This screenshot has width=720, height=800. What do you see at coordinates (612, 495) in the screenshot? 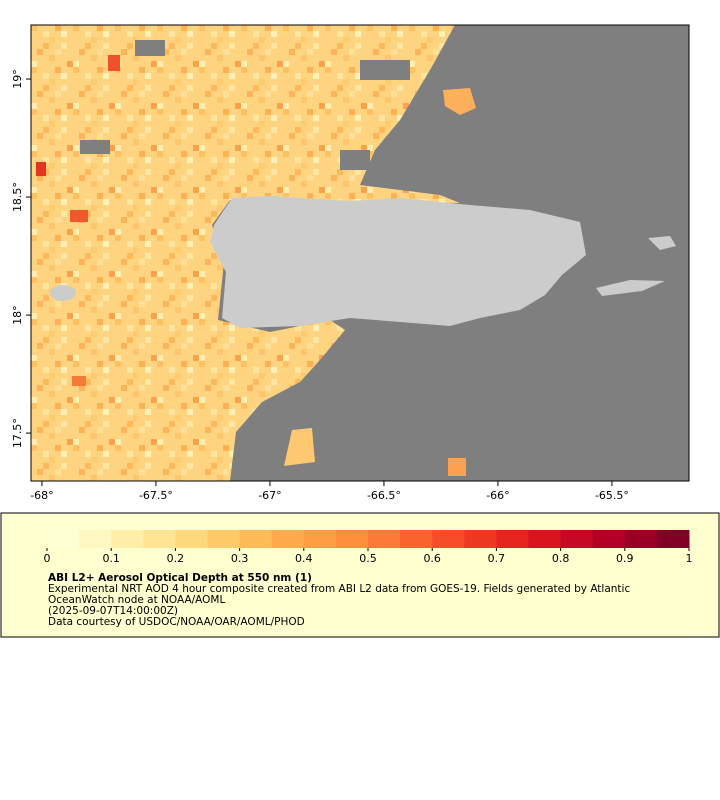
I see `x-tick-label: -65.5°` at bounding box center [612, 495].